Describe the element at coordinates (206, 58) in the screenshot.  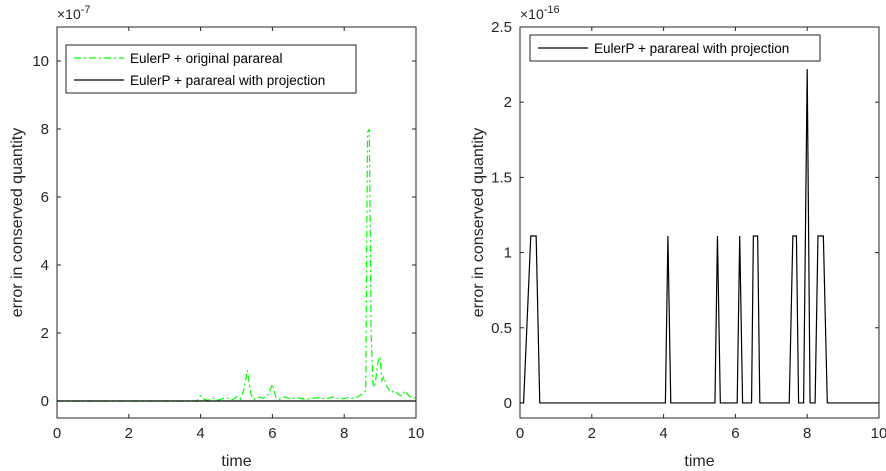
I see `legend-label-1: EulerP + original parareal` at that location.